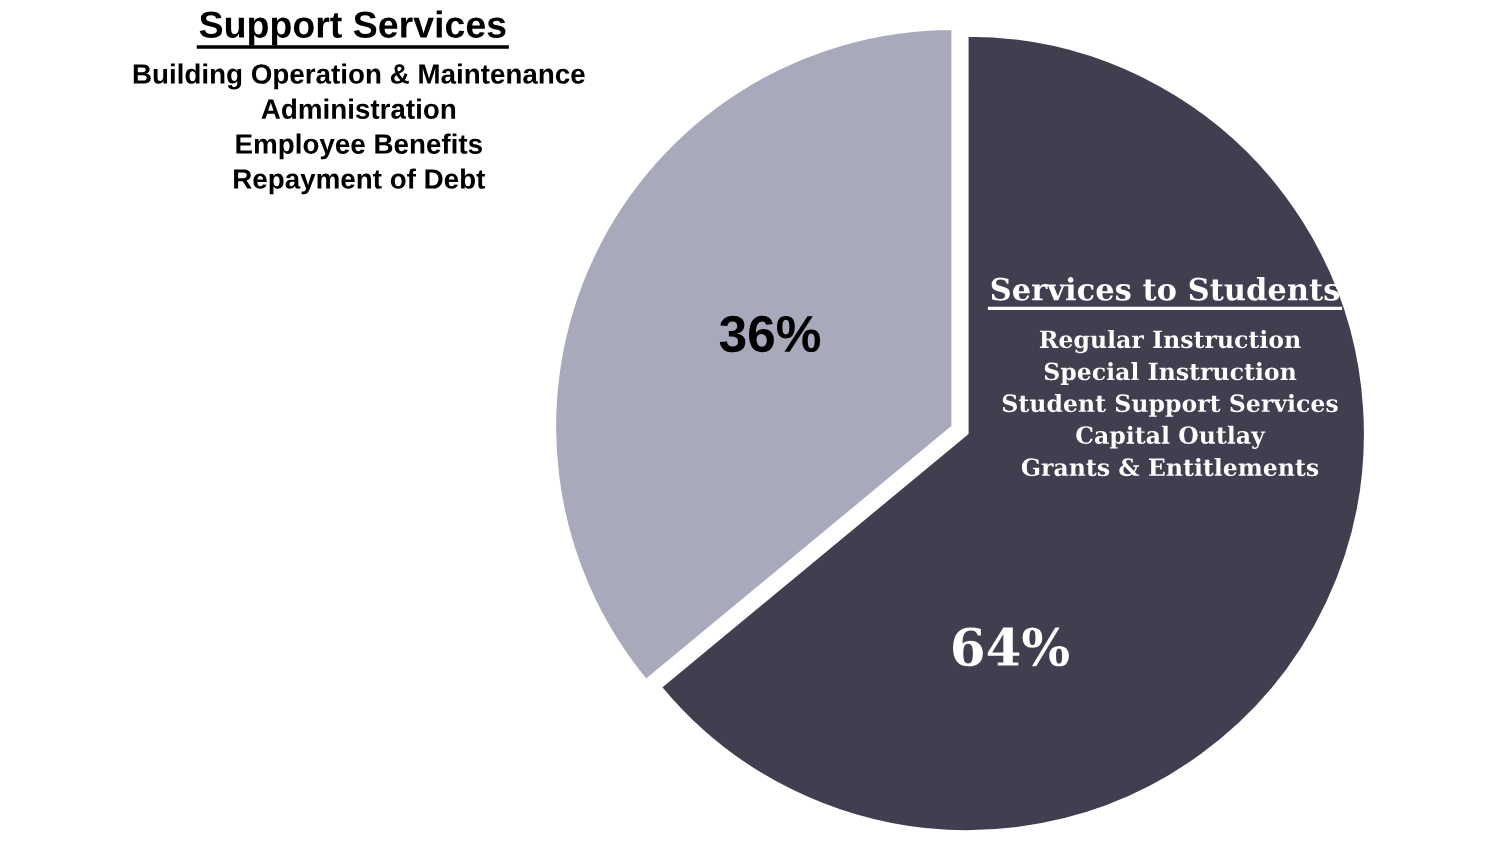 The height and width of the screenshot is (846, 1495). What do you see at coordinates (770, 334) in the screenshot?
I see `data-label: 36%` at bounding box center [770, 334].